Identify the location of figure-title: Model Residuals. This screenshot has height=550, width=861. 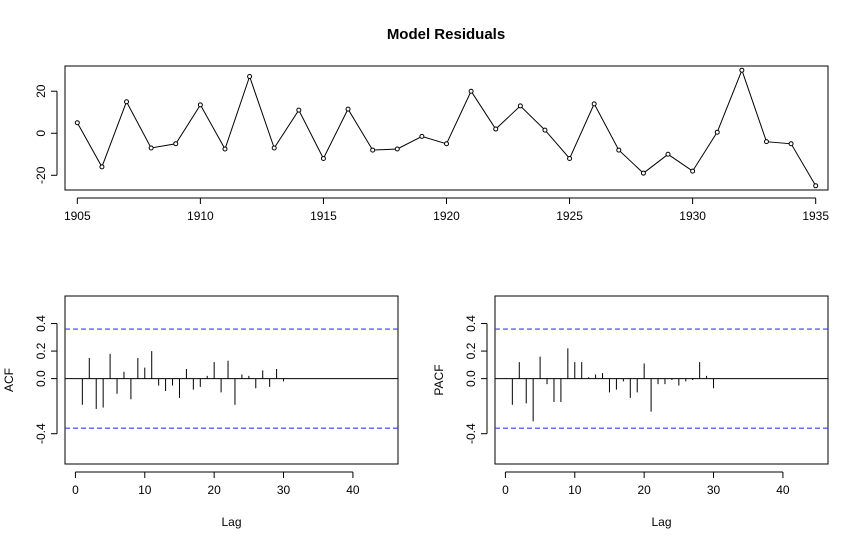
(446, 34).